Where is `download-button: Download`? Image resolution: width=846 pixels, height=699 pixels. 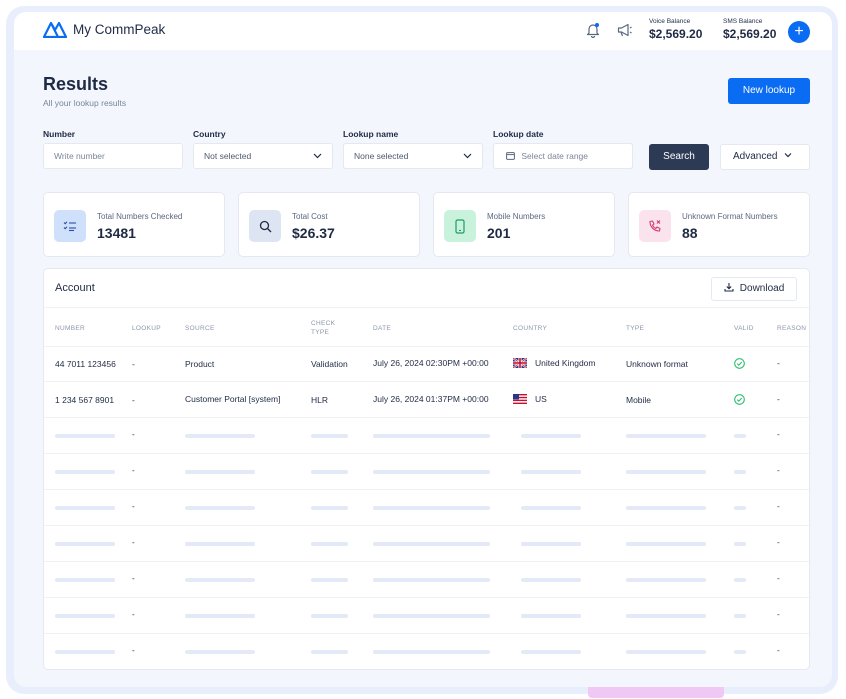 download-button: Download is located at coordinates (754, 289).